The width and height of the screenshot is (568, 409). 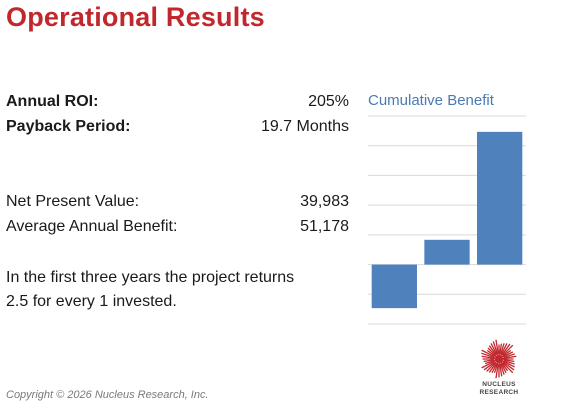 I want to click on nucleus-research-logo: NUCLEUS RESEARCH, so click(x=499, y=369).